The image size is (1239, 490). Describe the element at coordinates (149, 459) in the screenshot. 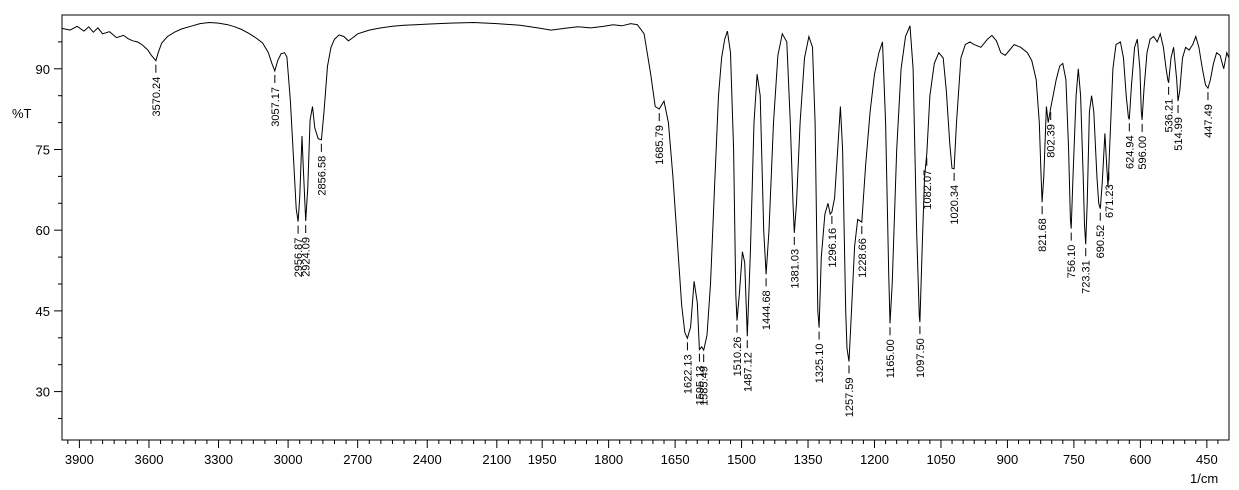

I see `x-tick-label: 3600` at that location.